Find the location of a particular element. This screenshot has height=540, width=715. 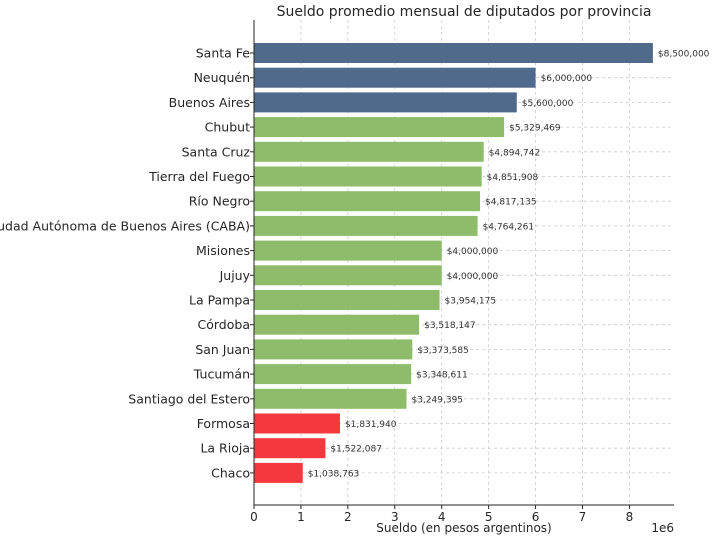

x-axis-label: Sueldo (en pesos argentinos) is located at coordinates (463, 528).